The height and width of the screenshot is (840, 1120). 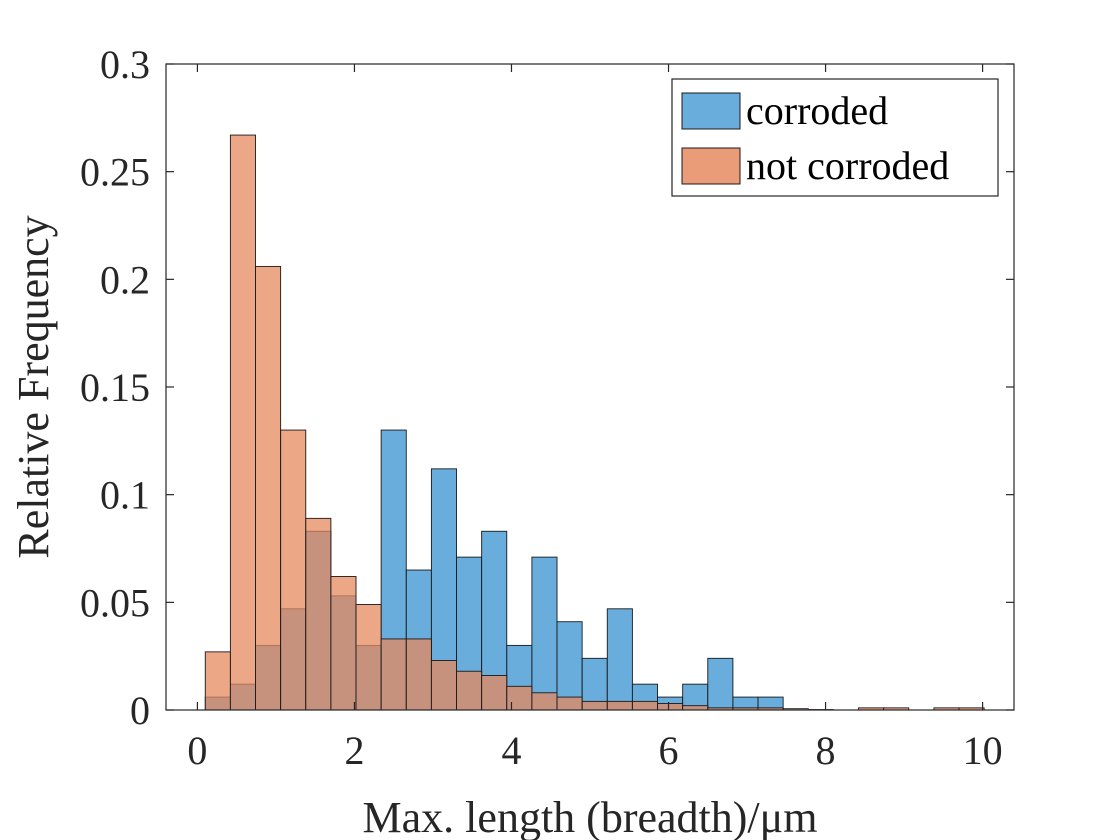 What do you see at coordinates (125, 495) in the screenshot?
I see `y-tick-label-2: 0.1` at bounding box center [125, 495].